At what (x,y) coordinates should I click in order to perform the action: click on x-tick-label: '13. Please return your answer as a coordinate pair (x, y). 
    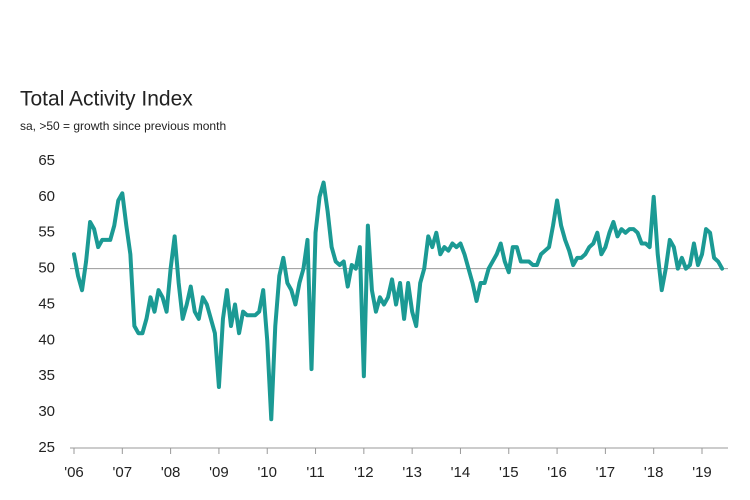
    Looking at the image, I should click on (412, 472).